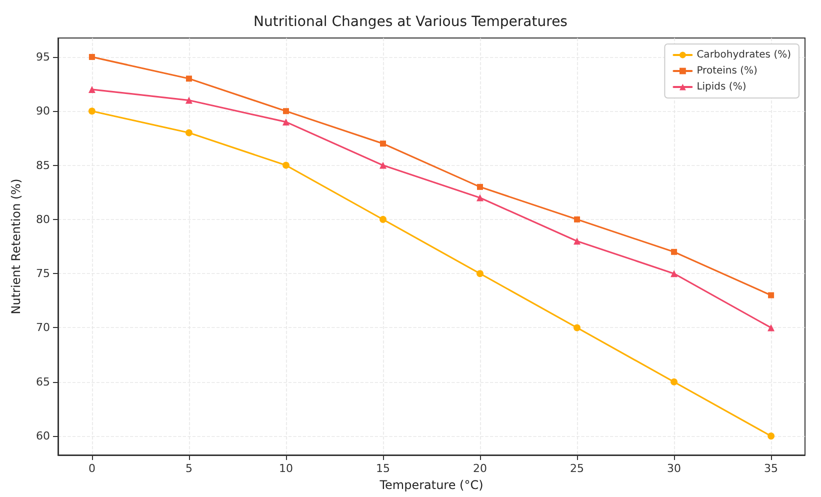  I want to click on x-tick-label: 25, so click(577, 468).